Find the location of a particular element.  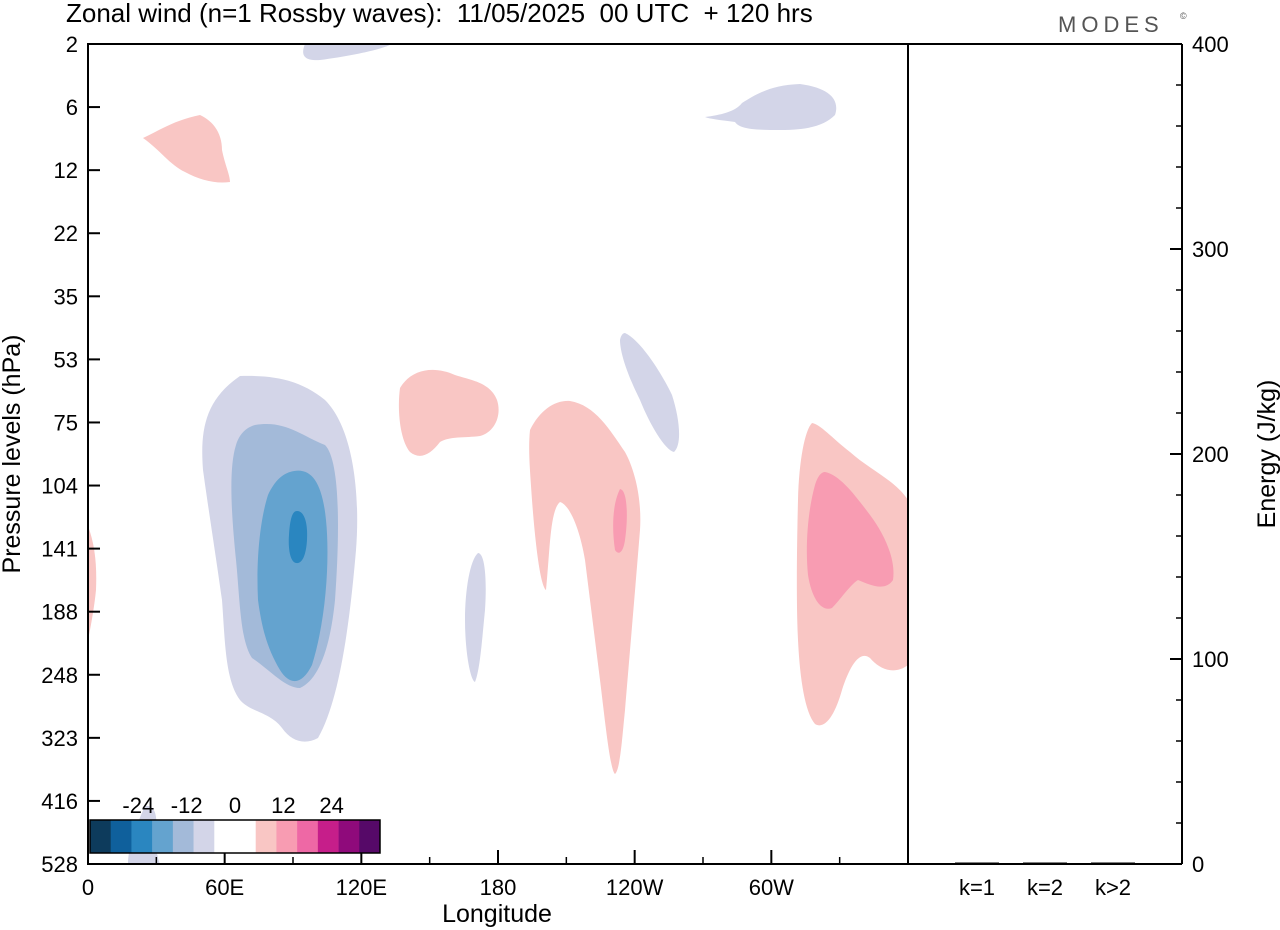

energy-tick-label: 200 is located at coordinates (1210, 454).